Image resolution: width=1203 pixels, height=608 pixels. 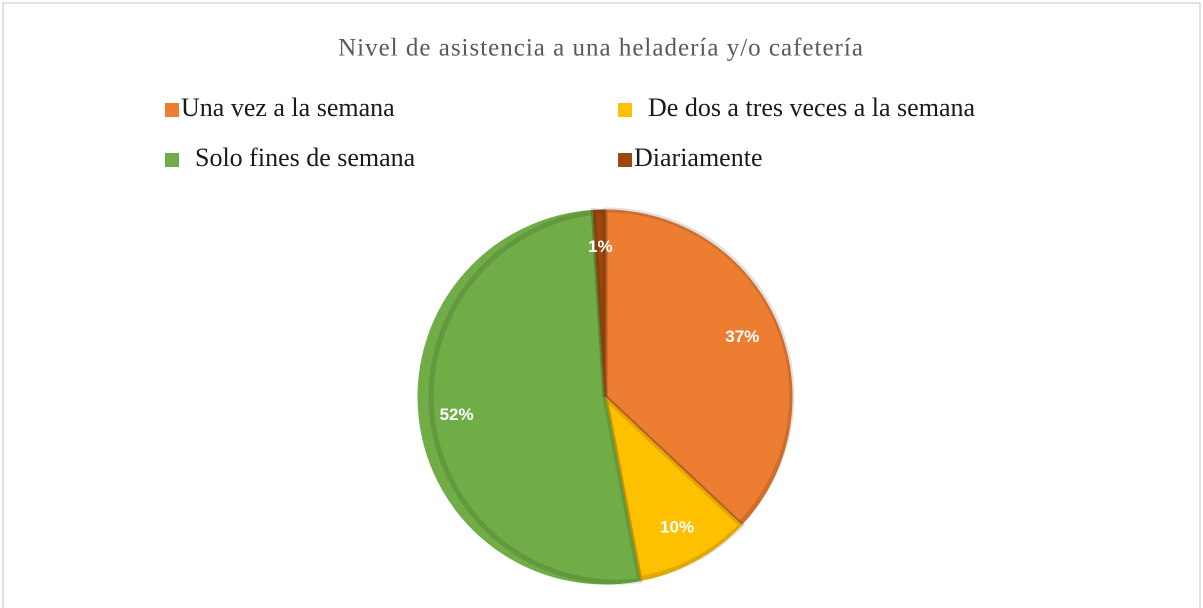 What do you see at coordinates (457, 414) in the screenshot?
I see `data-label: 52%` at bounding box center [457, 414].